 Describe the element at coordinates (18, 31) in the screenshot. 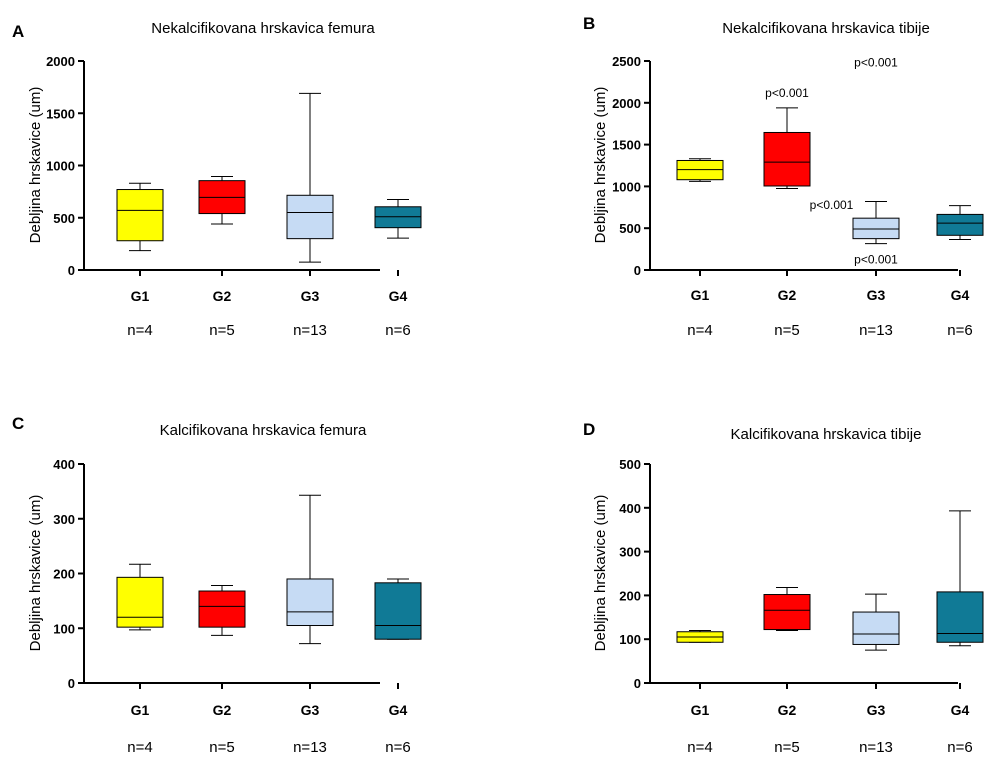

I see `panel-letter: A` at that location.